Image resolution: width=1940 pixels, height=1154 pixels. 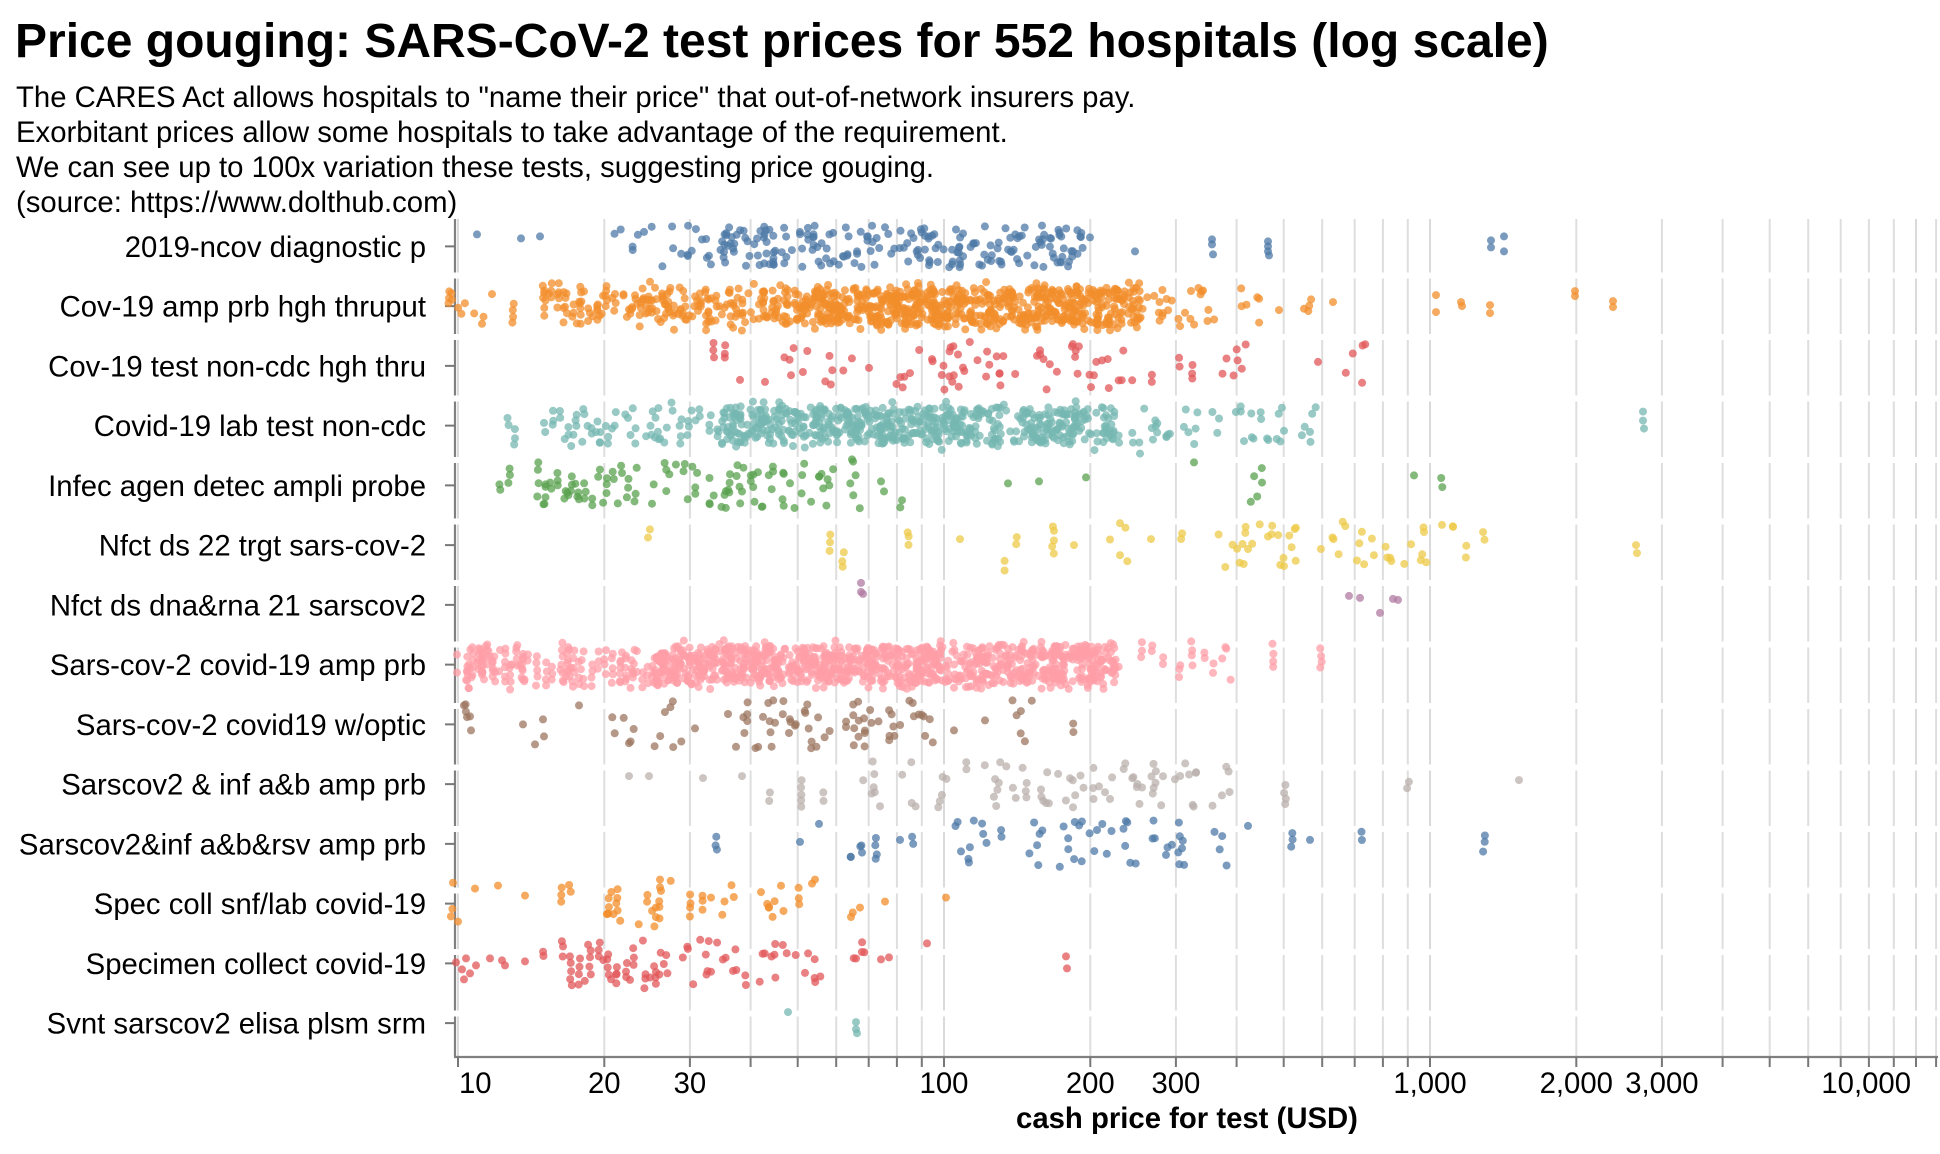 What do you see at coordinates (237, 366) in the screenshot?
I see `svg-text: Cov-19 test non-cdc hgh thru` at bounding box center [237, 366].